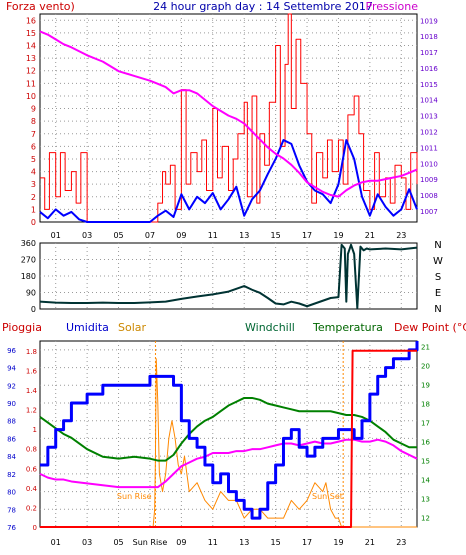  I want to click on wind-axis-tick: 14, so click(31, 46).